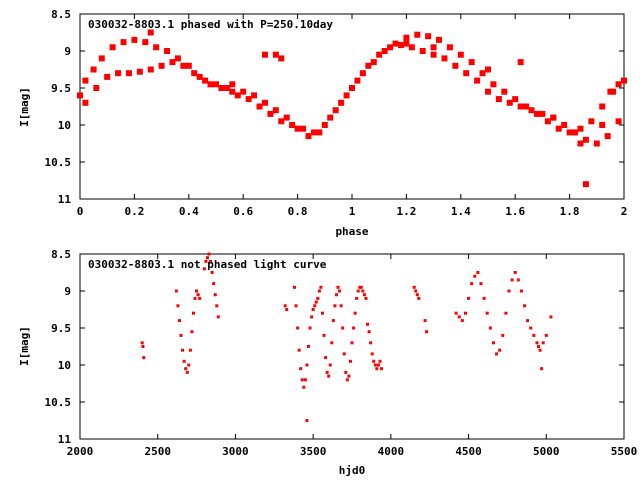 This screenshot has width=640, height=480. What do you see at coordinates (624, 451) in the screenshot?
I see `unphased-x-tick-label: 5500` at bounding box center [624, 451].